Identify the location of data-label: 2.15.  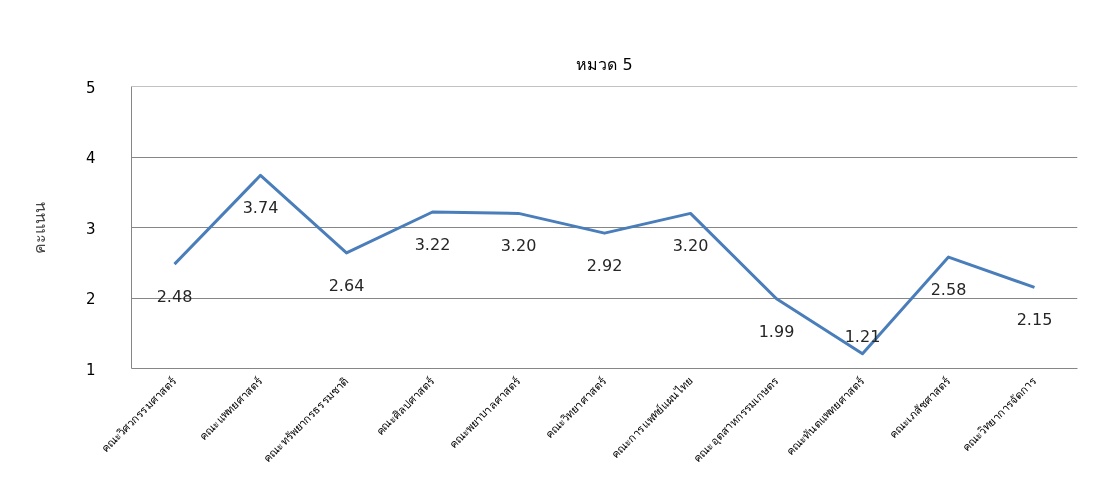
(1034, 320).